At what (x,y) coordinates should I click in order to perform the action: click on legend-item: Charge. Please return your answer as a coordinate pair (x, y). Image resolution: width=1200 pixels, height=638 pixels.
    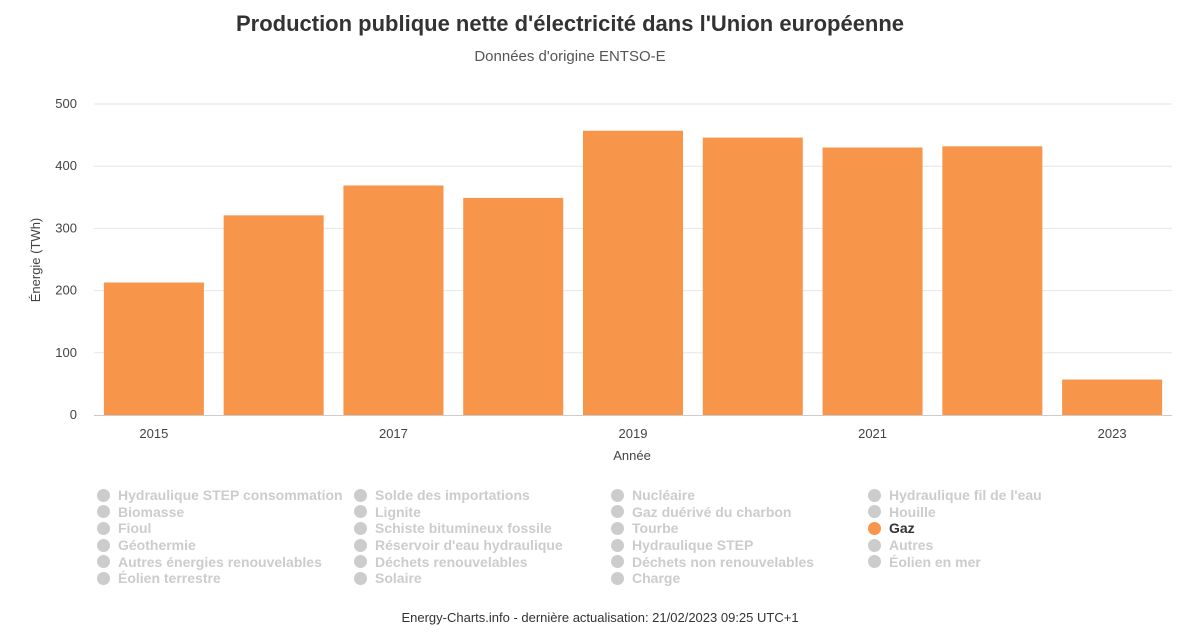
    Looking at the image, I should click on (739, 578).